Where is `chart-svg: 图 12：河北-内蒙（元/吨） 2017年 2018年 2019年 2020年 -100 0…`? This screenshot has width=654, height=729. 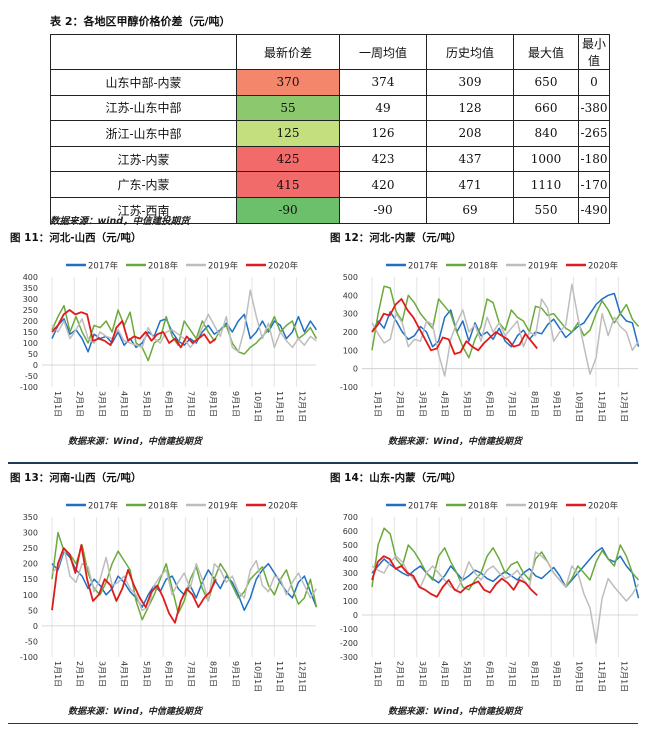 chart-svg: 图 12：河北-内蒙（元/吨） 2017年 2018年 2019年 2020年 -100 0… is located at coordinates (485, 339).